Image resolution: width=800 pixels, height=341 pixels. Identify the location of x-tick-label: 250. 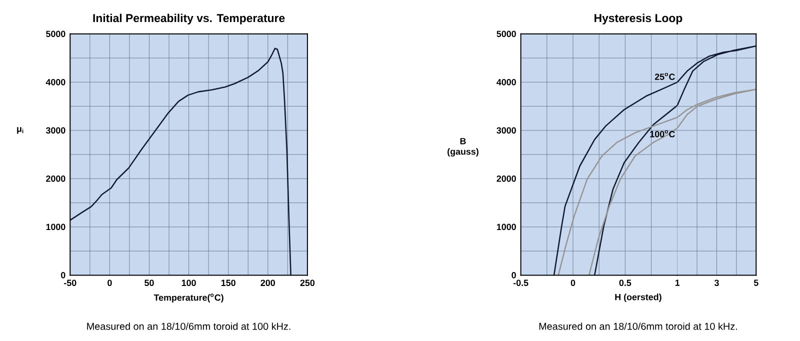
(307, 283).